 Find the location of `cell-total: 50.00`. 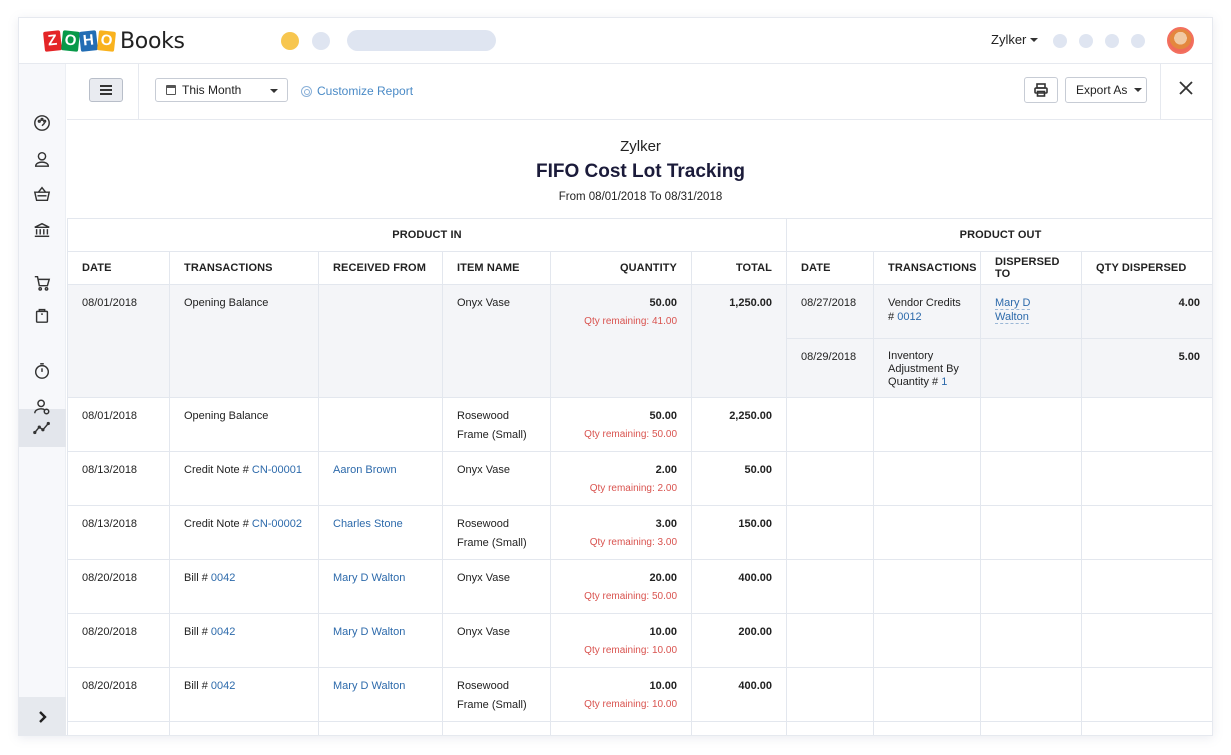

cell-total: 50.00 is located at coordinates (739, 478).